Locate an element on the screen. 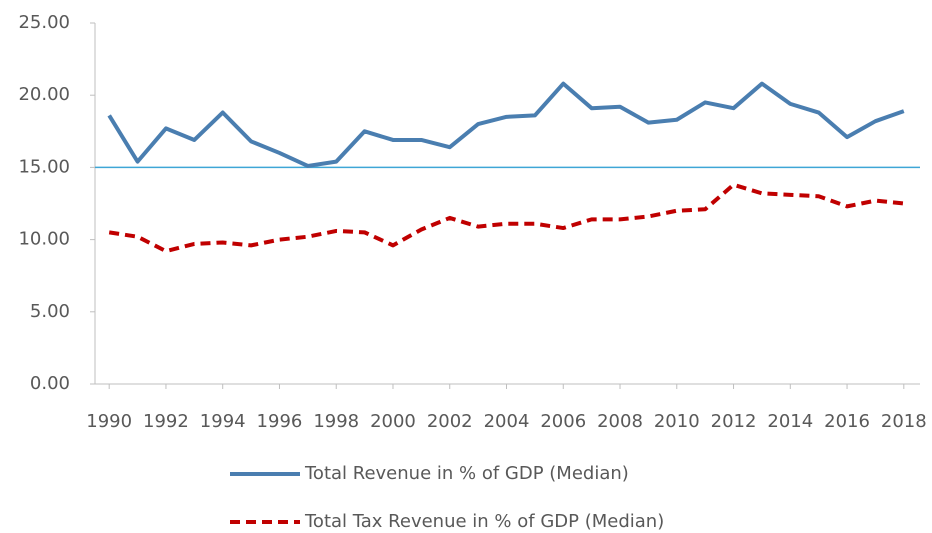 The image size is (932, 533). y-tick-label: 20.00 is located at coordinates (44, 94).